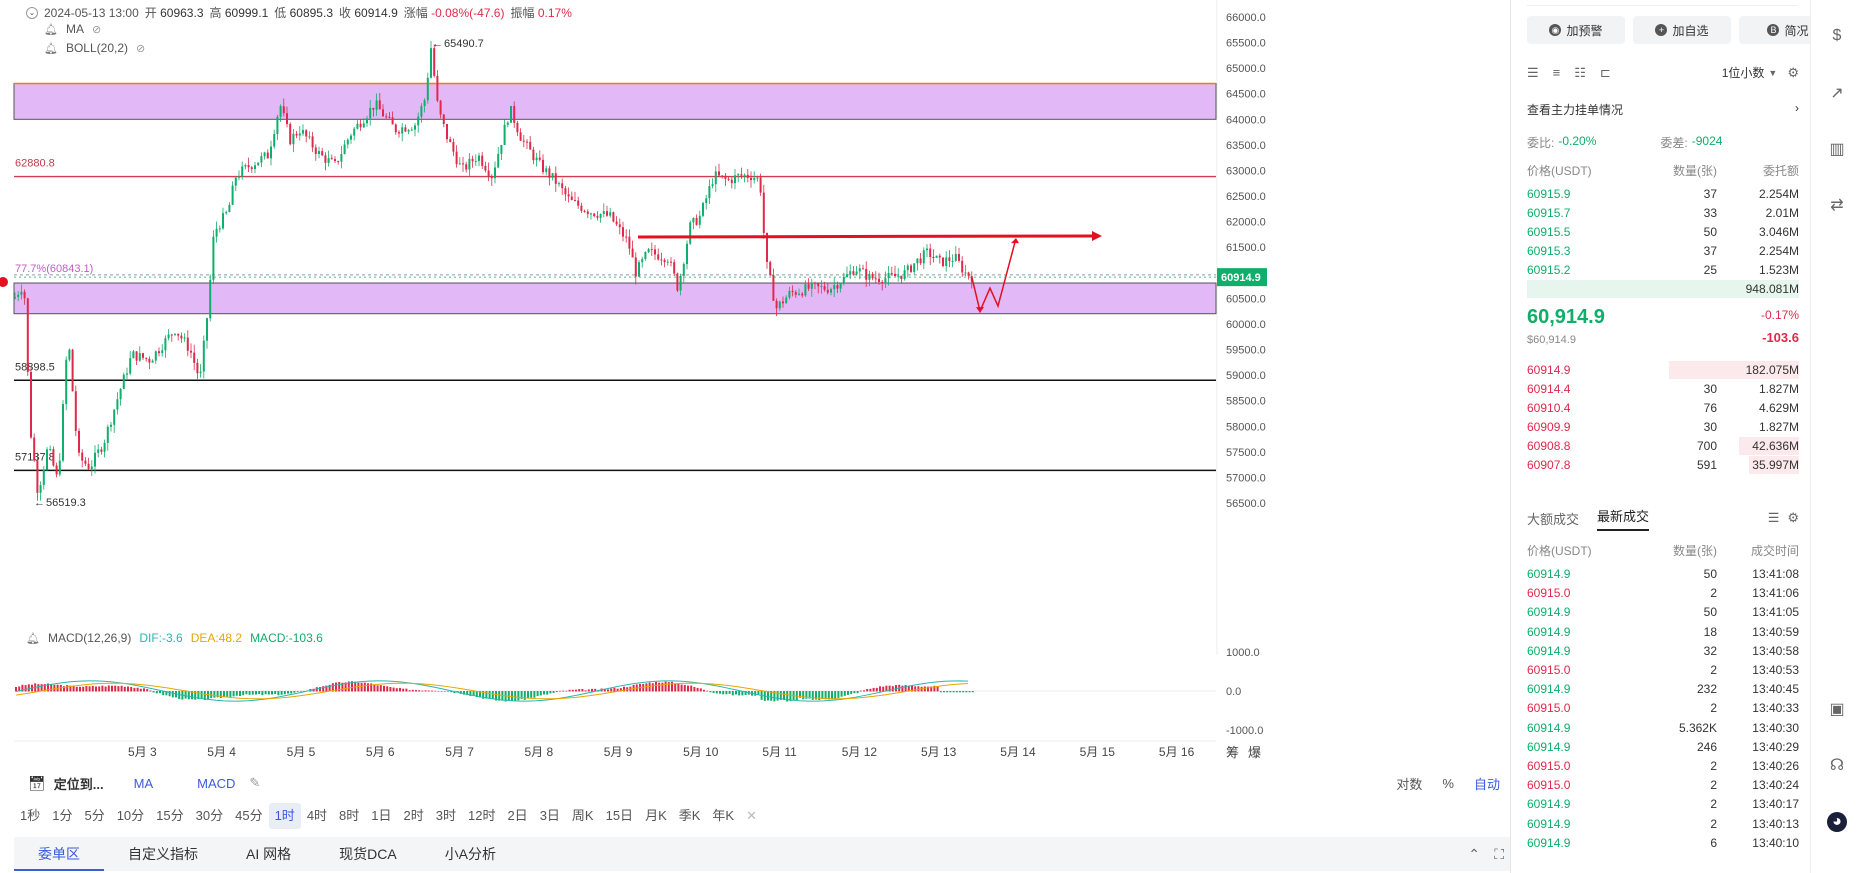 Image resolution: width=1861 pixels, height=873 pixels. Describe the element at coordinates (130, 815) in the screenshot. I see `timeframe-3: 10分` at that location.